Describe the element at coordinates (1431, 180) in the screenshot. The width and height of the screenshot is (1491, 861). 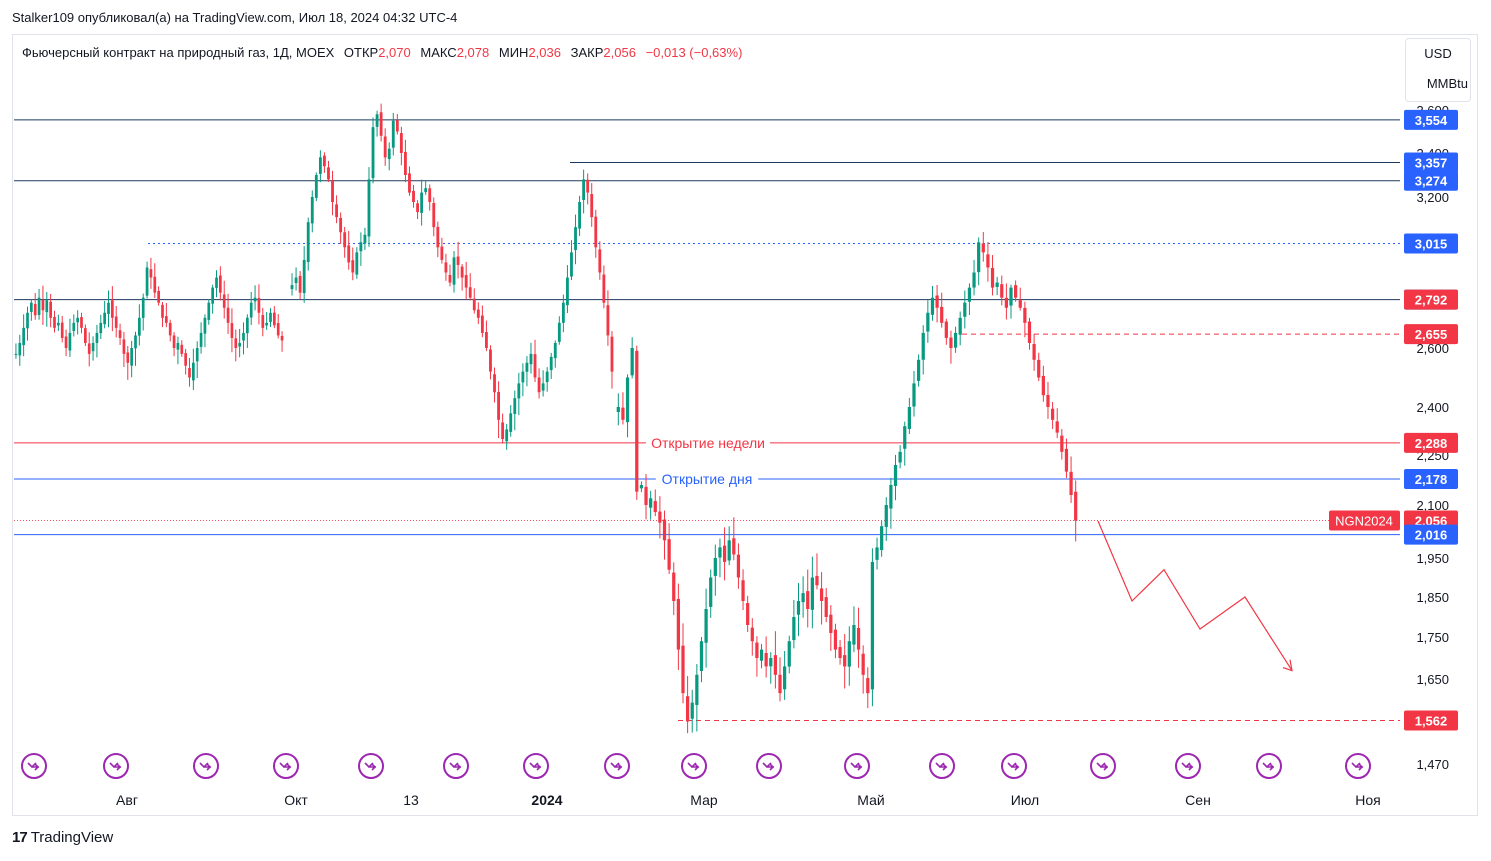
I see `price-label-bg` at that location.